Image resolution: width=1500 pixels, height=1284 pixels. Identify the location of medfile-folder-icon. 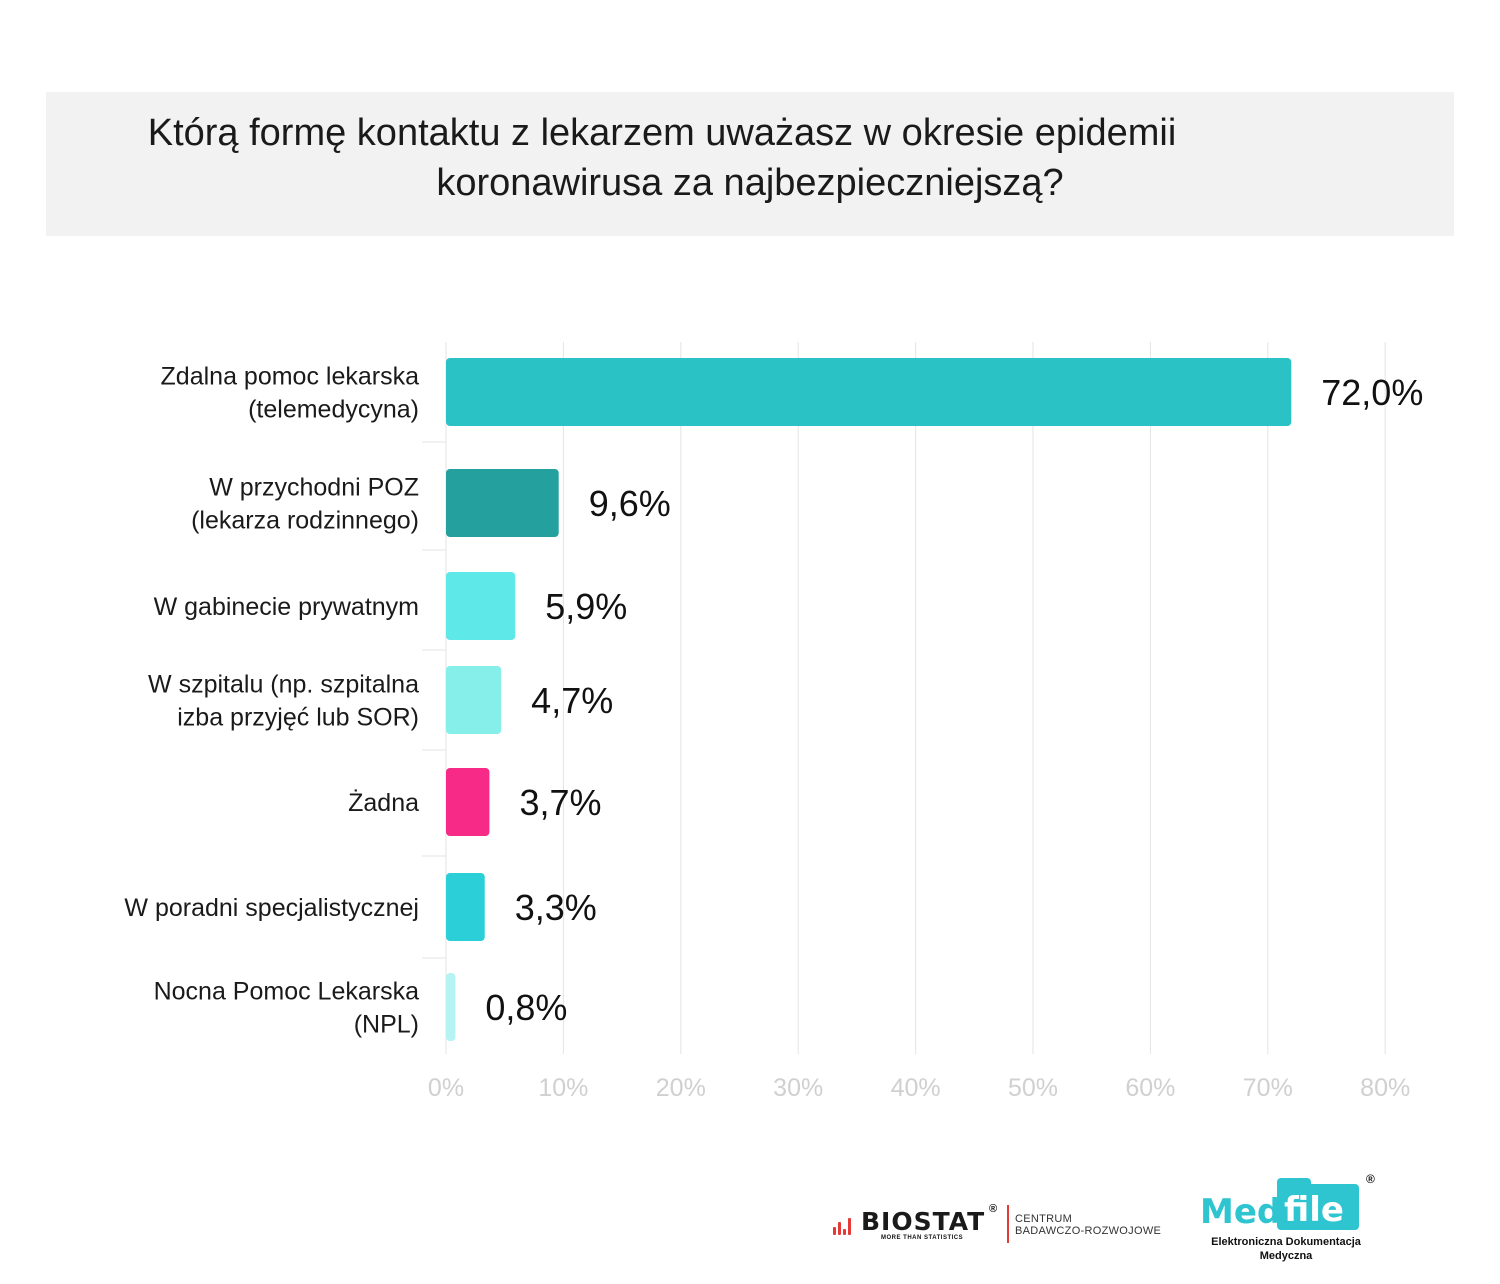
(1318, 1207).